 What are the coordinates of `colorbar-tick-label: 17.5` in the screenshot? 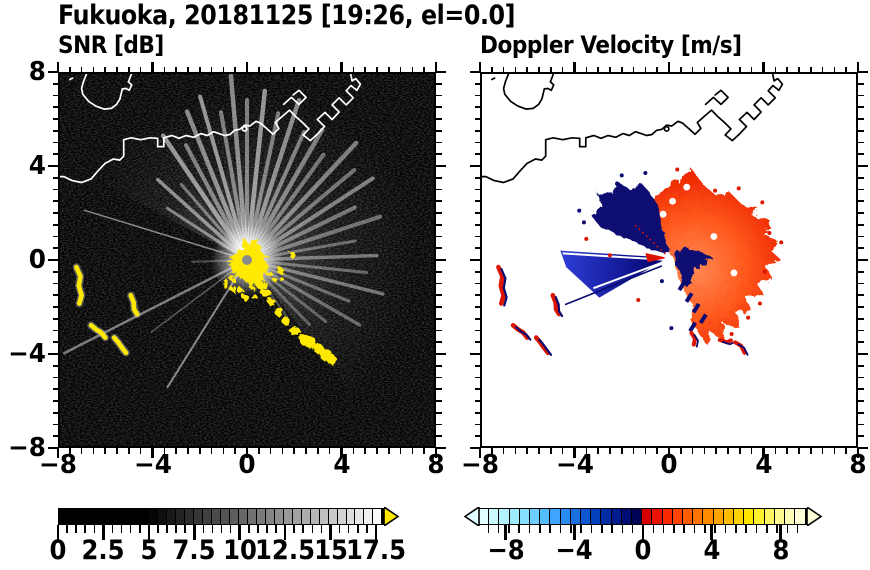 It's located at (375, 550).